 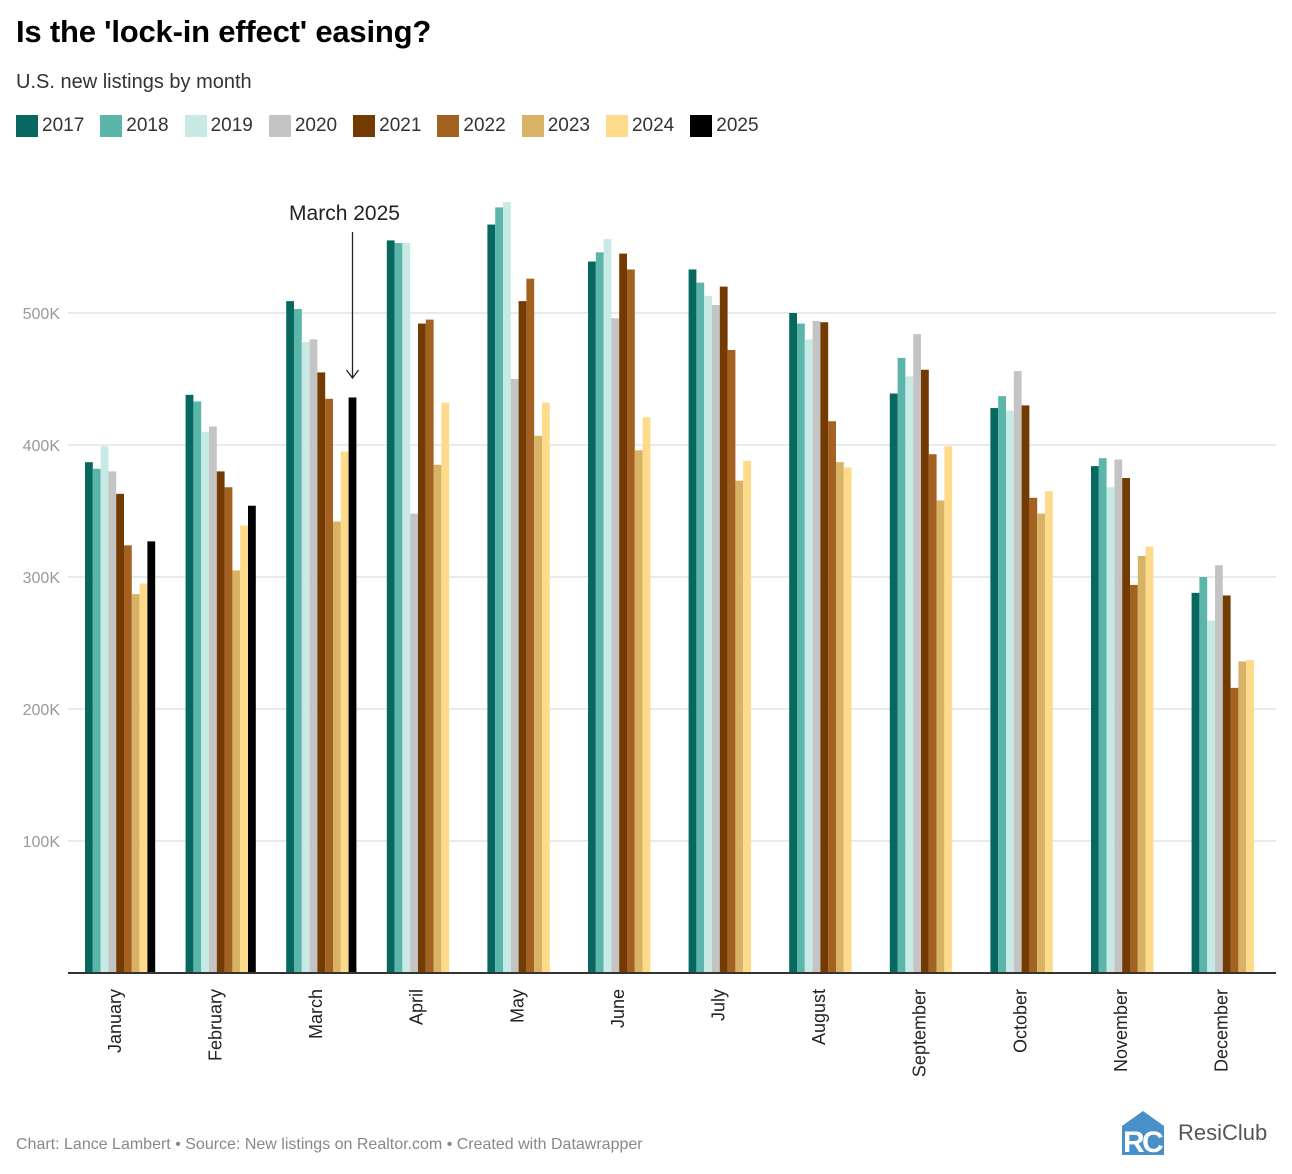 I want to click on bar-2020-august, so click(x=816, y=646).